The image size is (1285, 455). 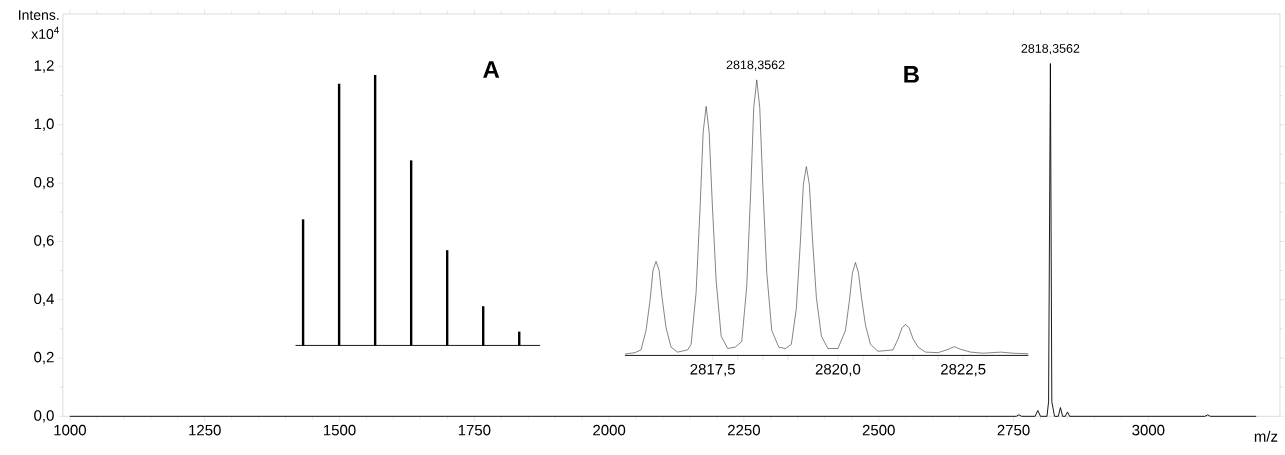 I want to click on x-tick-label: 1500, so click(x=340, y=430).